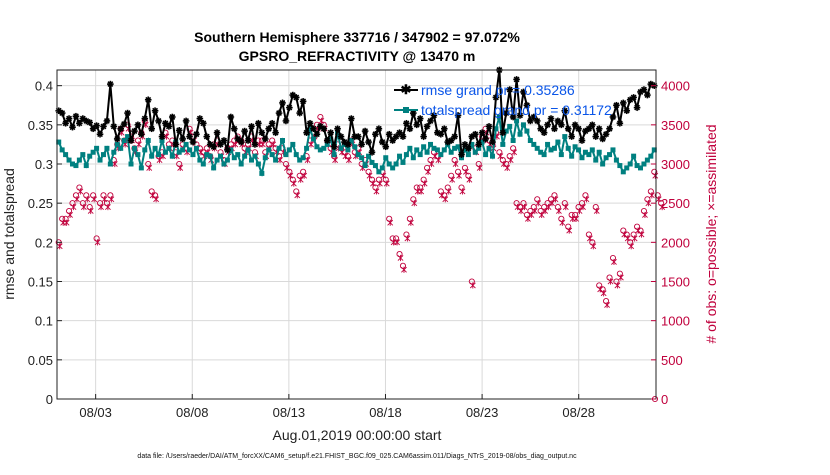  What do you see at coordinates (44, 321) in the screenshot?
I see `y-tick-label-left: 0.1` at bounding box center [44, 321].